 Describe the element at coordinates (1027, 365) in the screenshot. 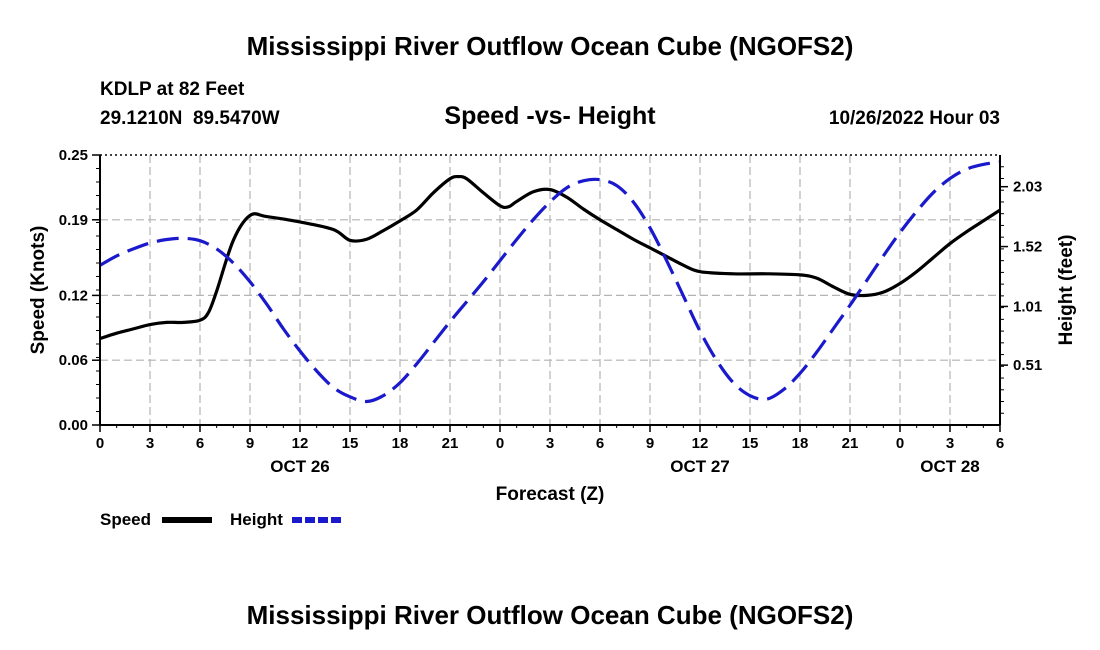

I see `y-right-tick-label: 0.51` at that location.